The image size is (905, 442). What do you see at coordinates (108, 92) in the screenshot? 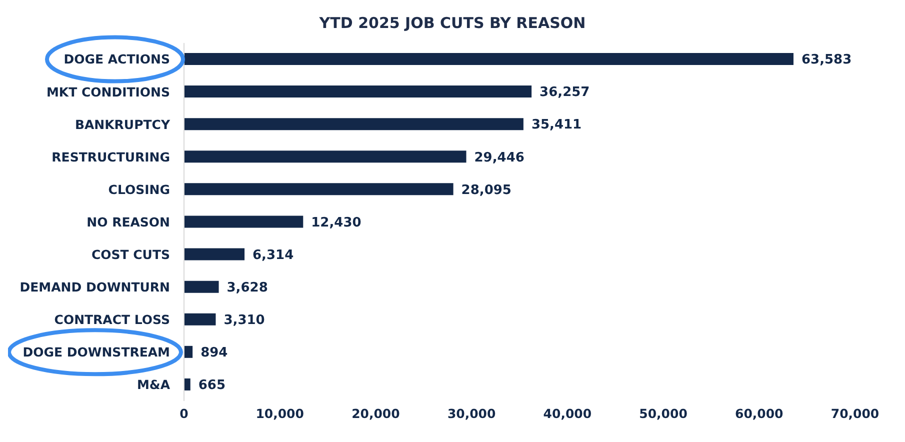
I see `y-tick-label: MKT CONDITIONS` at bounding box center [108, 92].